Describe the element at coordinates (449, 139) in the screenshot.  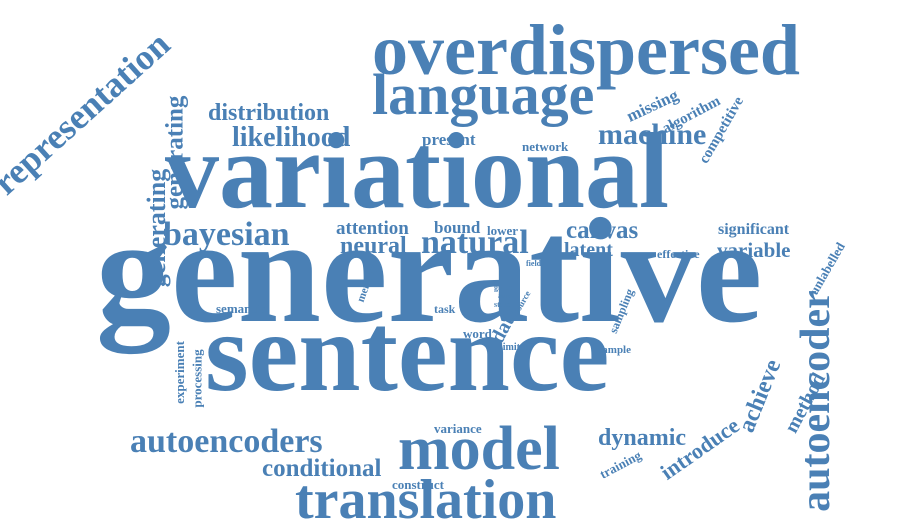
I see `word-present: present` at that location.